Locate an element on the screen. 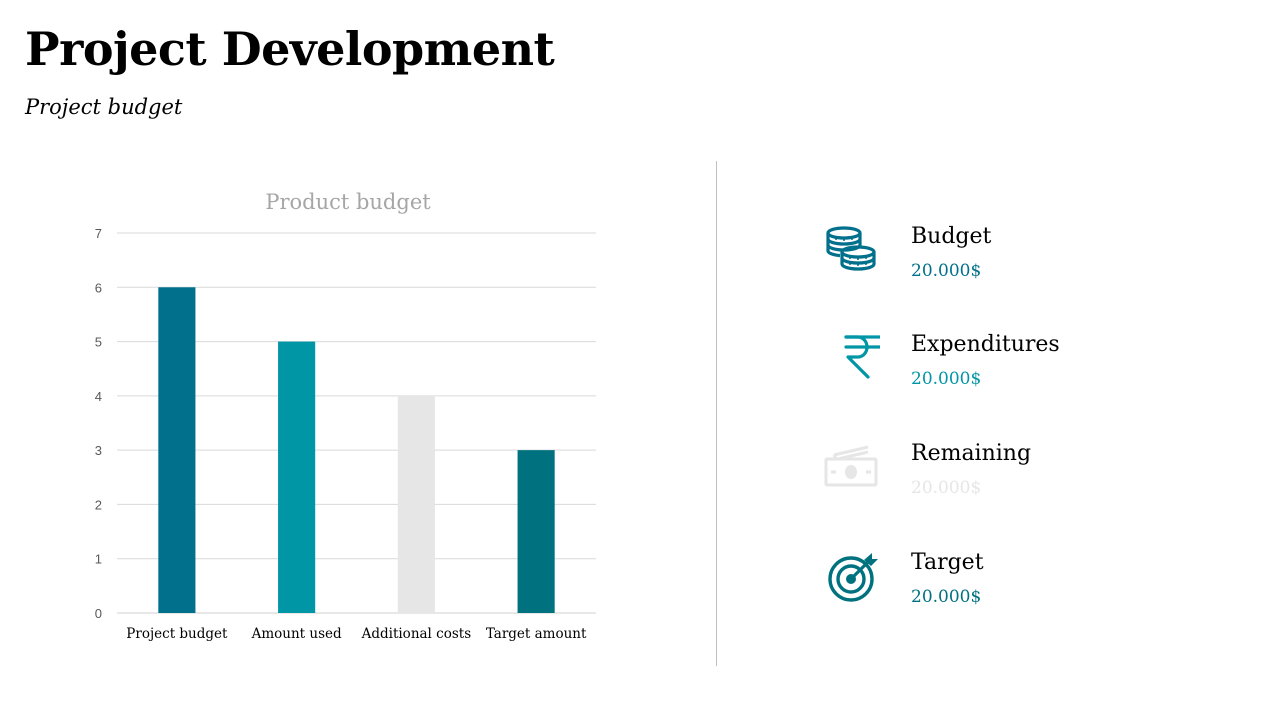  kpi-label: Target is located at coordinates (947, 562).